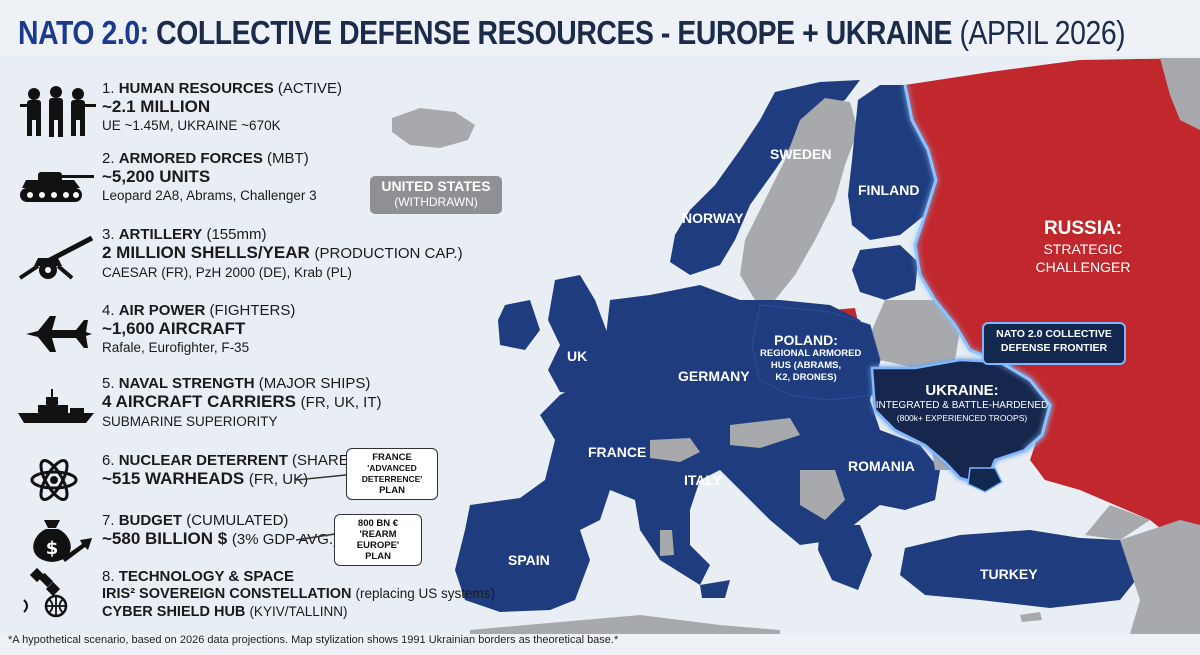 This screenshot has width=1200, height=655. I want to click on ukraine-territory, so click(961, 422).